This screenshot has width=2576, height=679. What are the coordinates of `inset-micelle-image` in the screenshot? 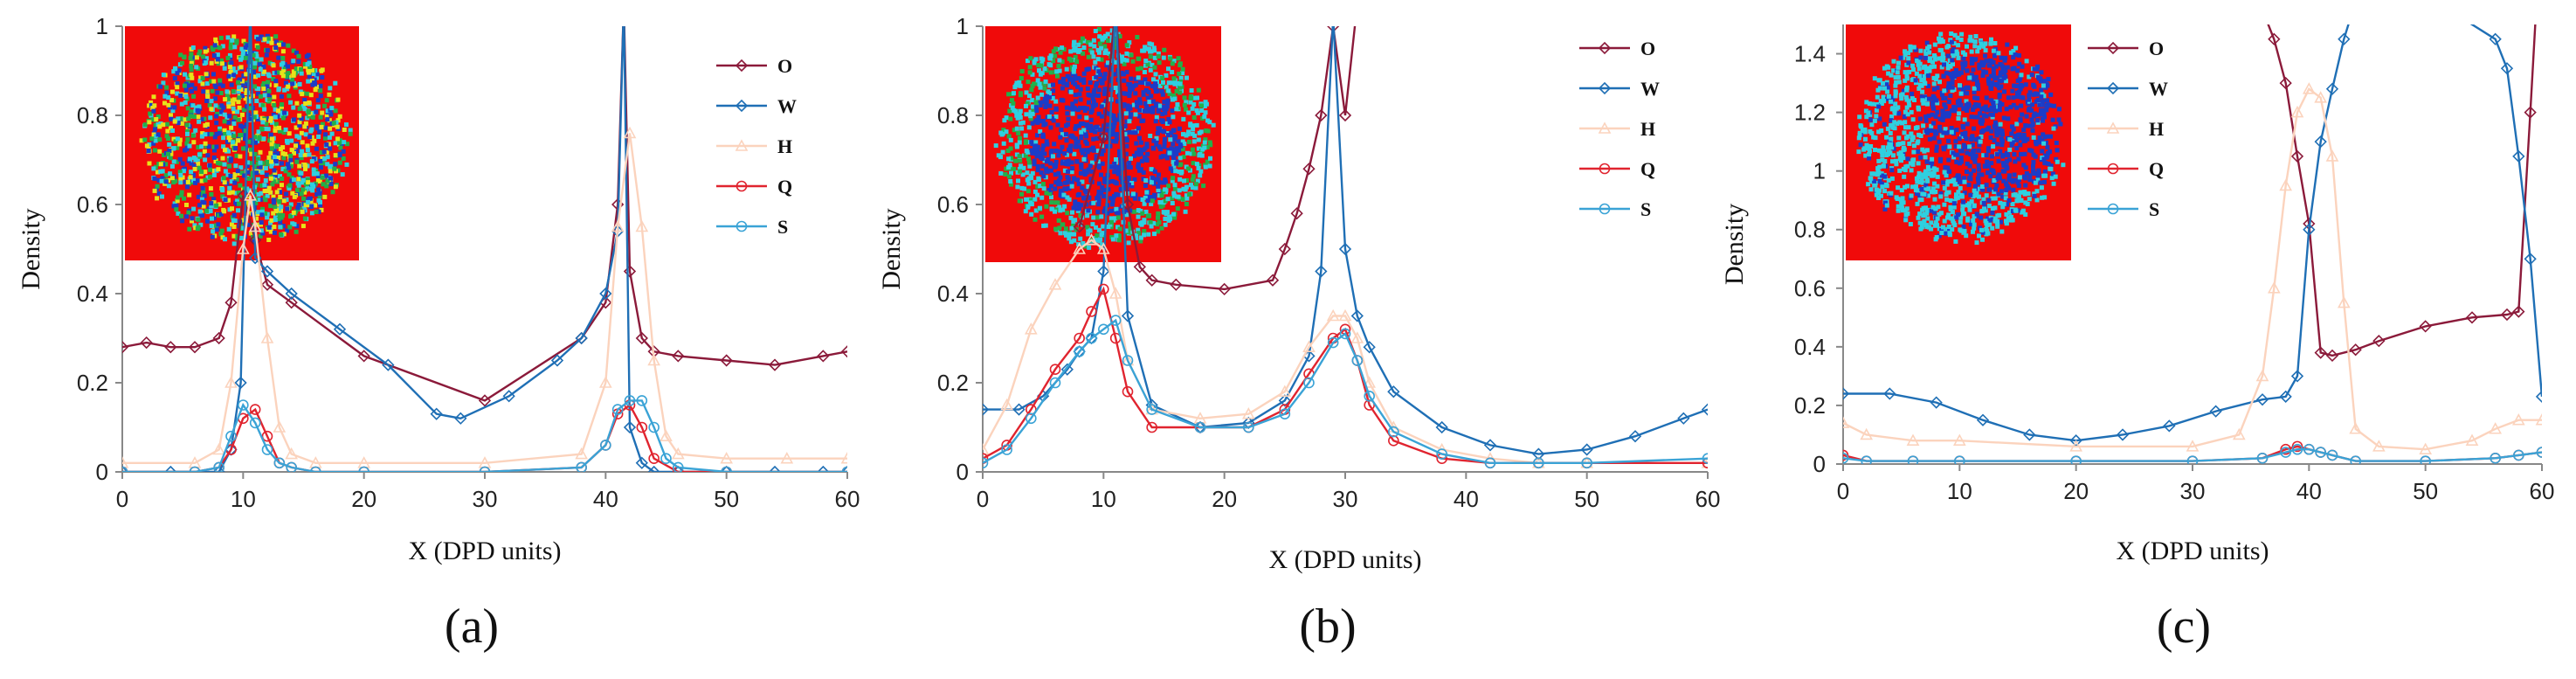 It's located at (1961, 138).